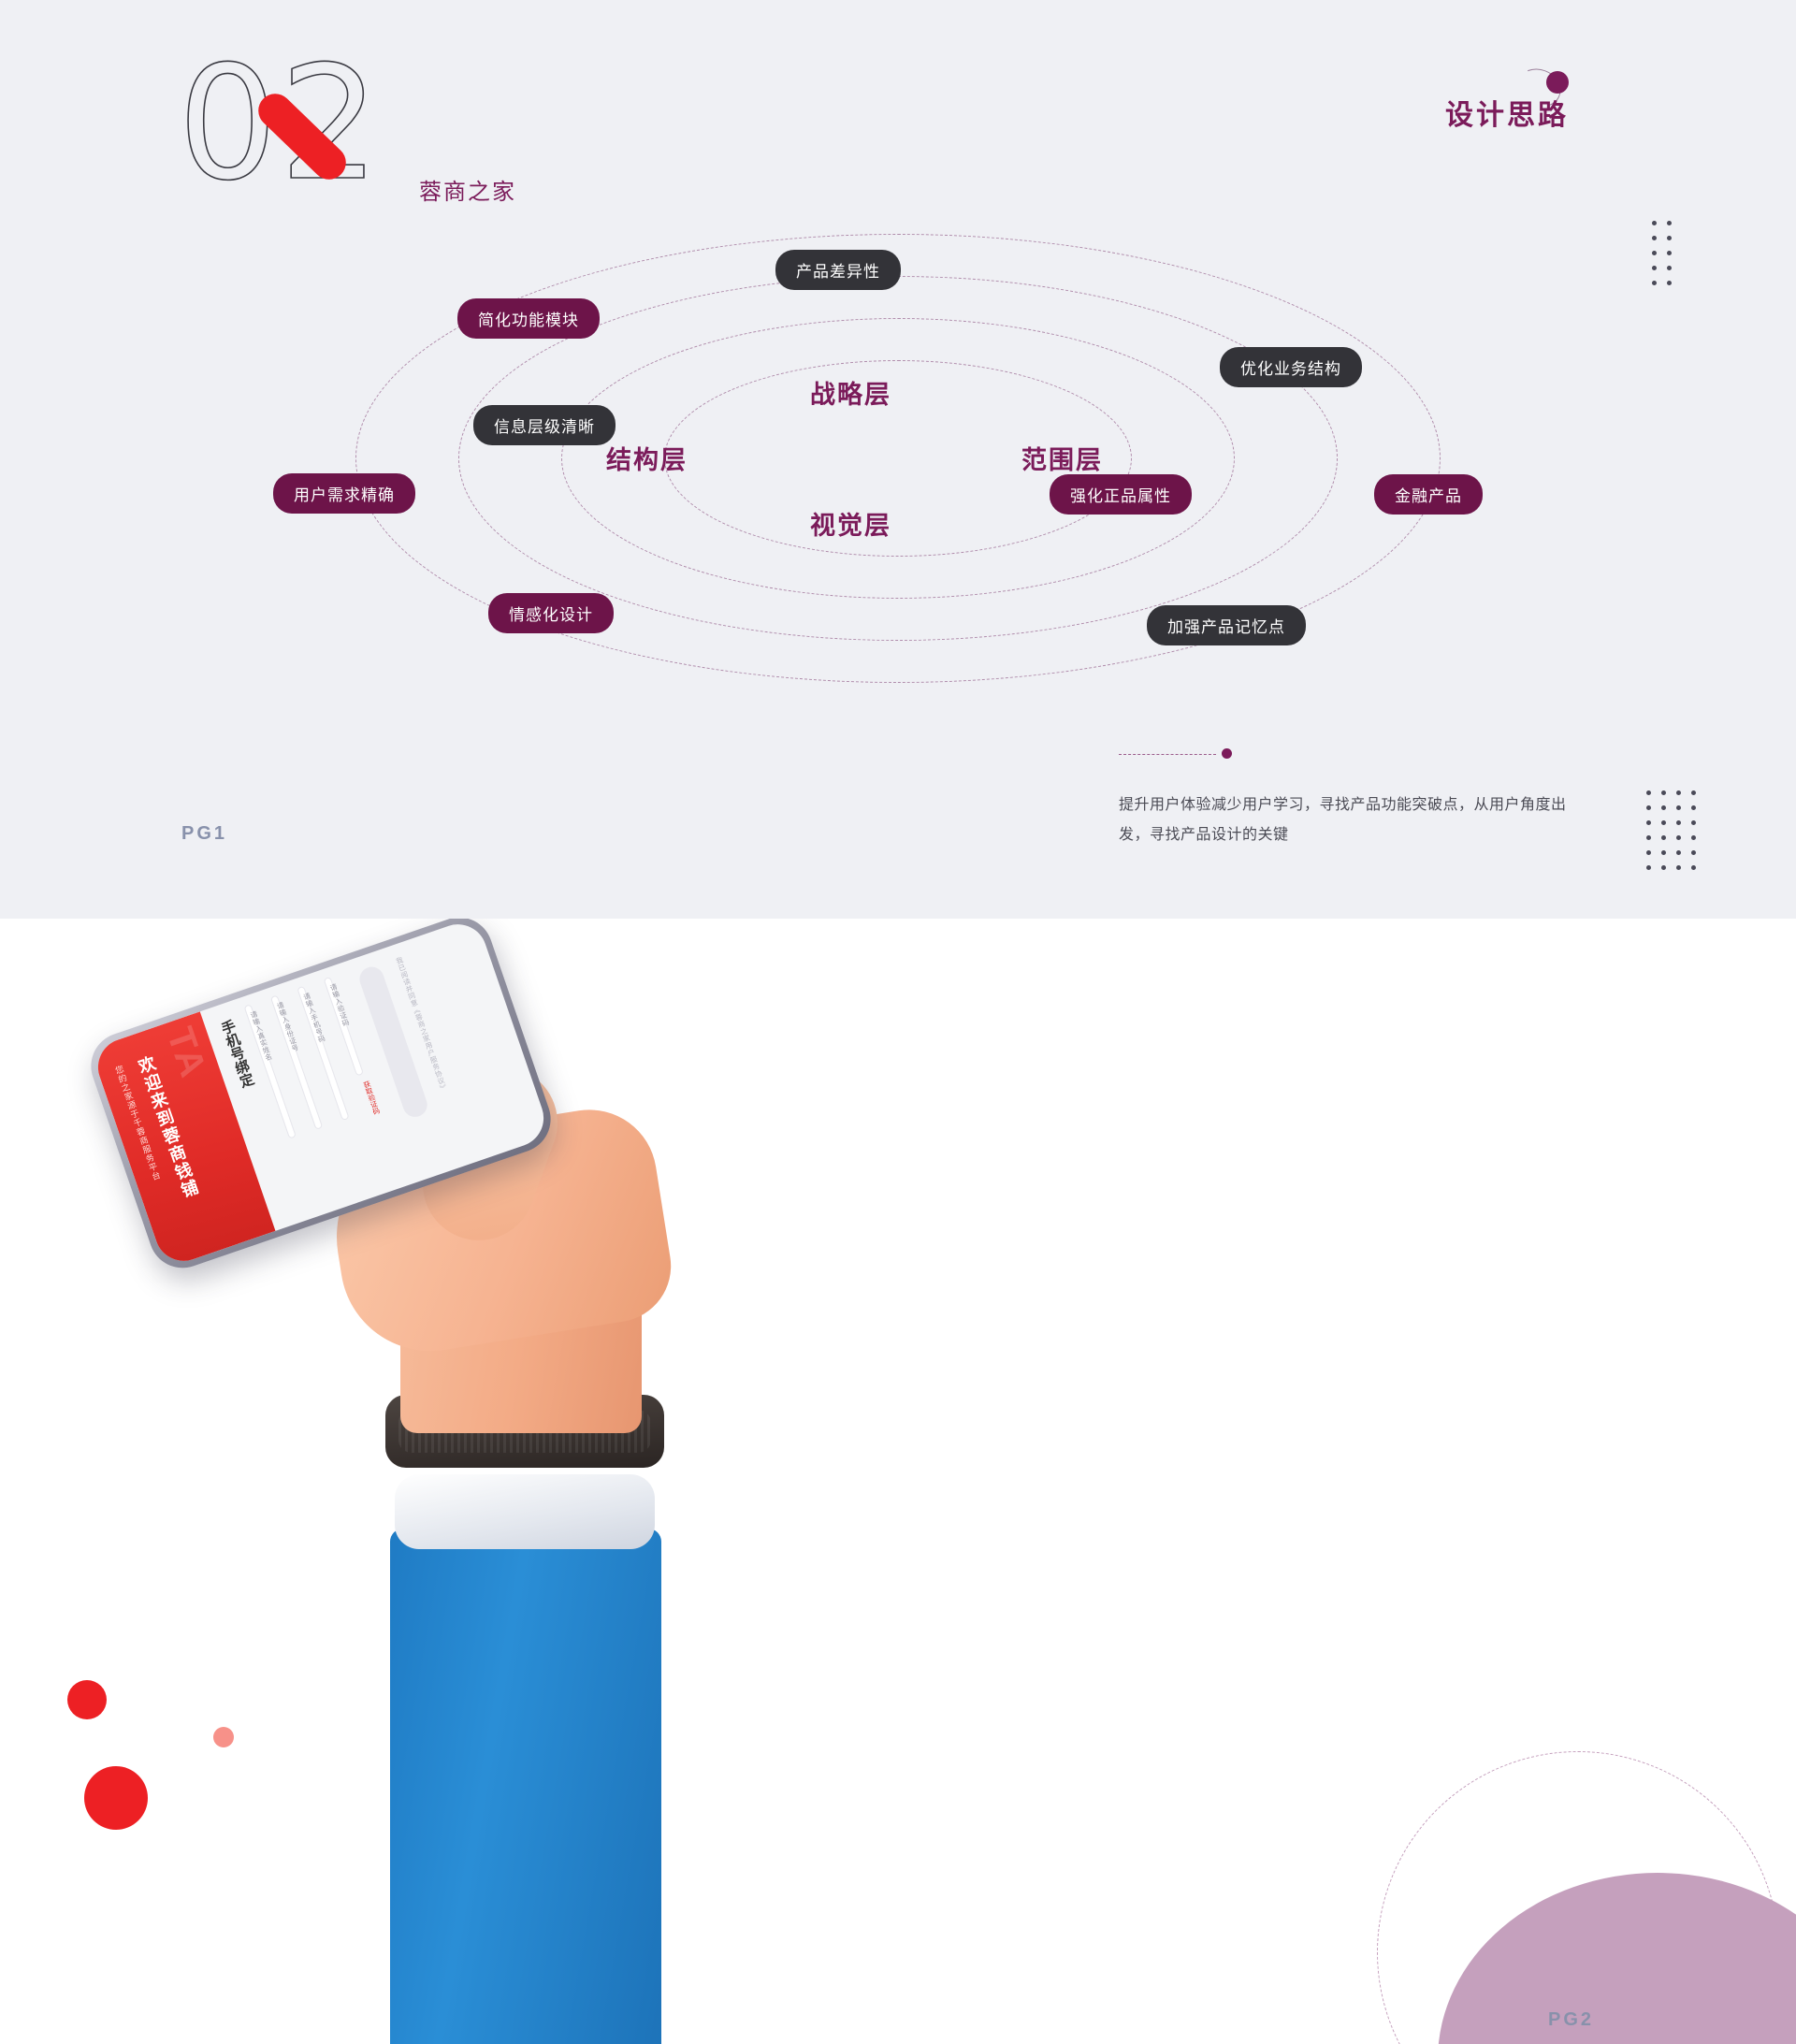  Describe the element at coordinates (468, 192) in the screenshot. I see `brand-name: 蓉商之家` at that location.